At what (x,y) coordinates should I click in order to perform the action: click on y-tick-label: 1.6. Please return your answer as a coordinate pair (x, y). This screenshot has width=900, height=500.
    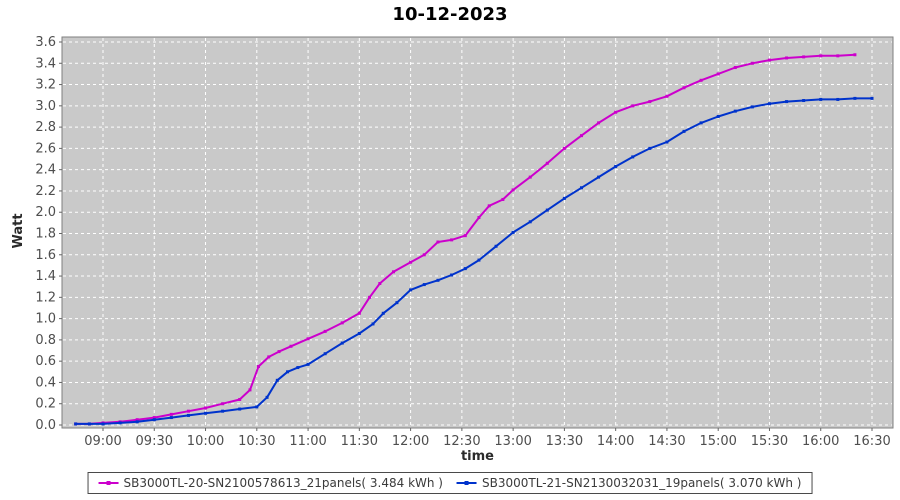
    Looking at the image, I should click on (45, 255).